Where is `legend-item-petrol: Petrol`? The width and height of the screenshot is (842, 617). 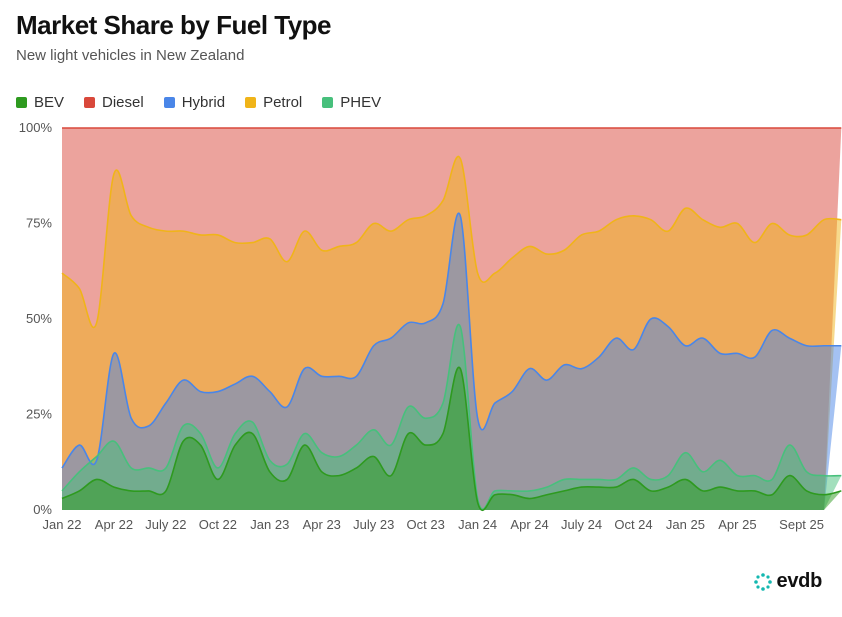
legend-item-petrol: Petrol is located at coordinates (273, 102).